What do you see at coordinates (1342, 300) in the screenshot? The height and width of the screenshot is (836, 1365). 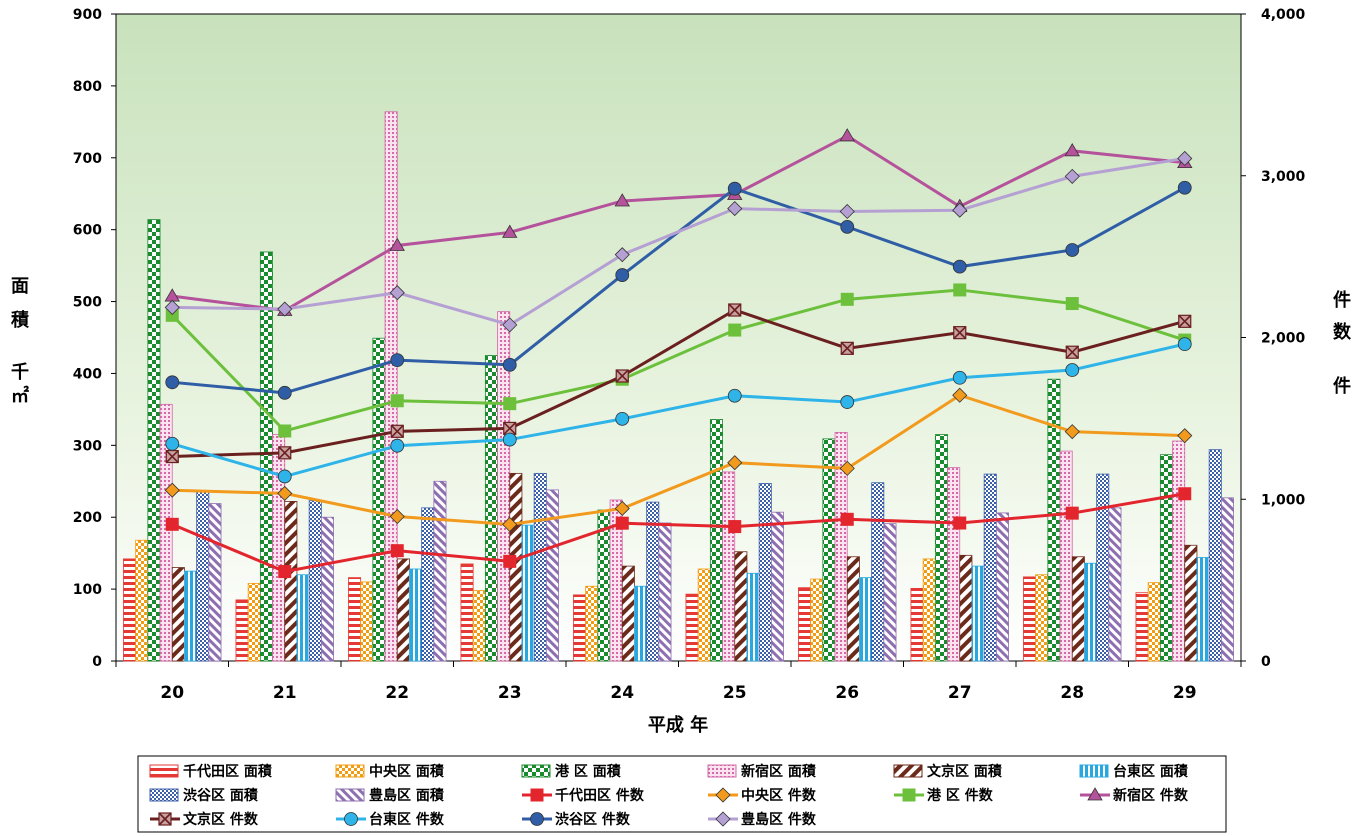 I see `ylabel-right-0: 件` at bounding box center [1342, 300].